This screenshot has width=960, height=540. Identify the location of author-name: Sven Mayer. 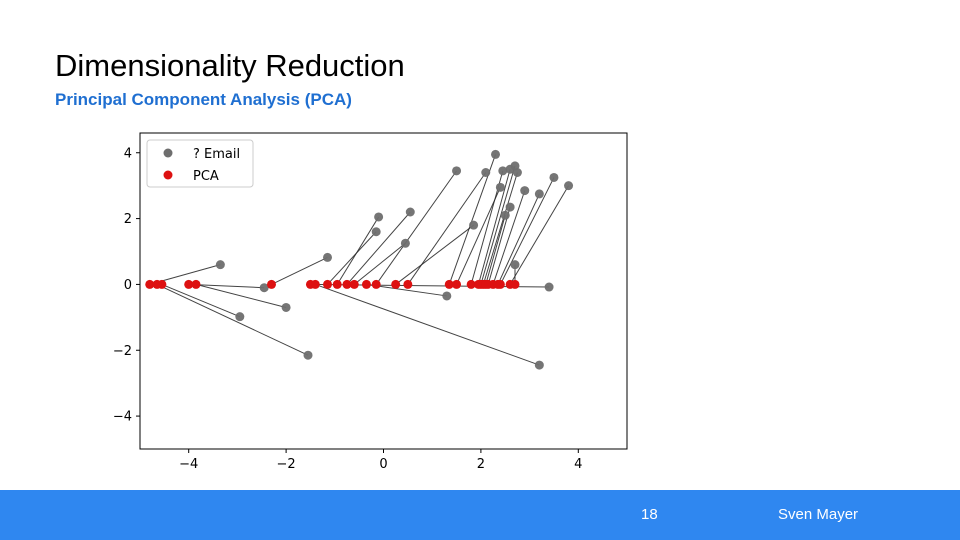
(818, 514).